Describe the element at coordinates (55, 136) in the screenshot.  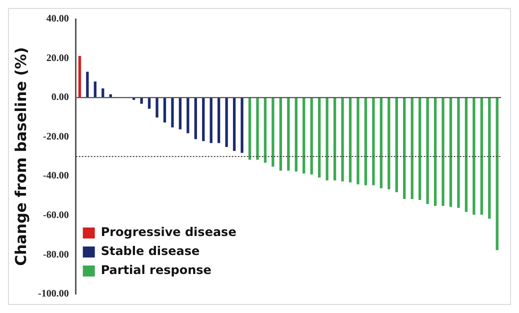
I see `y-tick-label: -20.00` at that location.